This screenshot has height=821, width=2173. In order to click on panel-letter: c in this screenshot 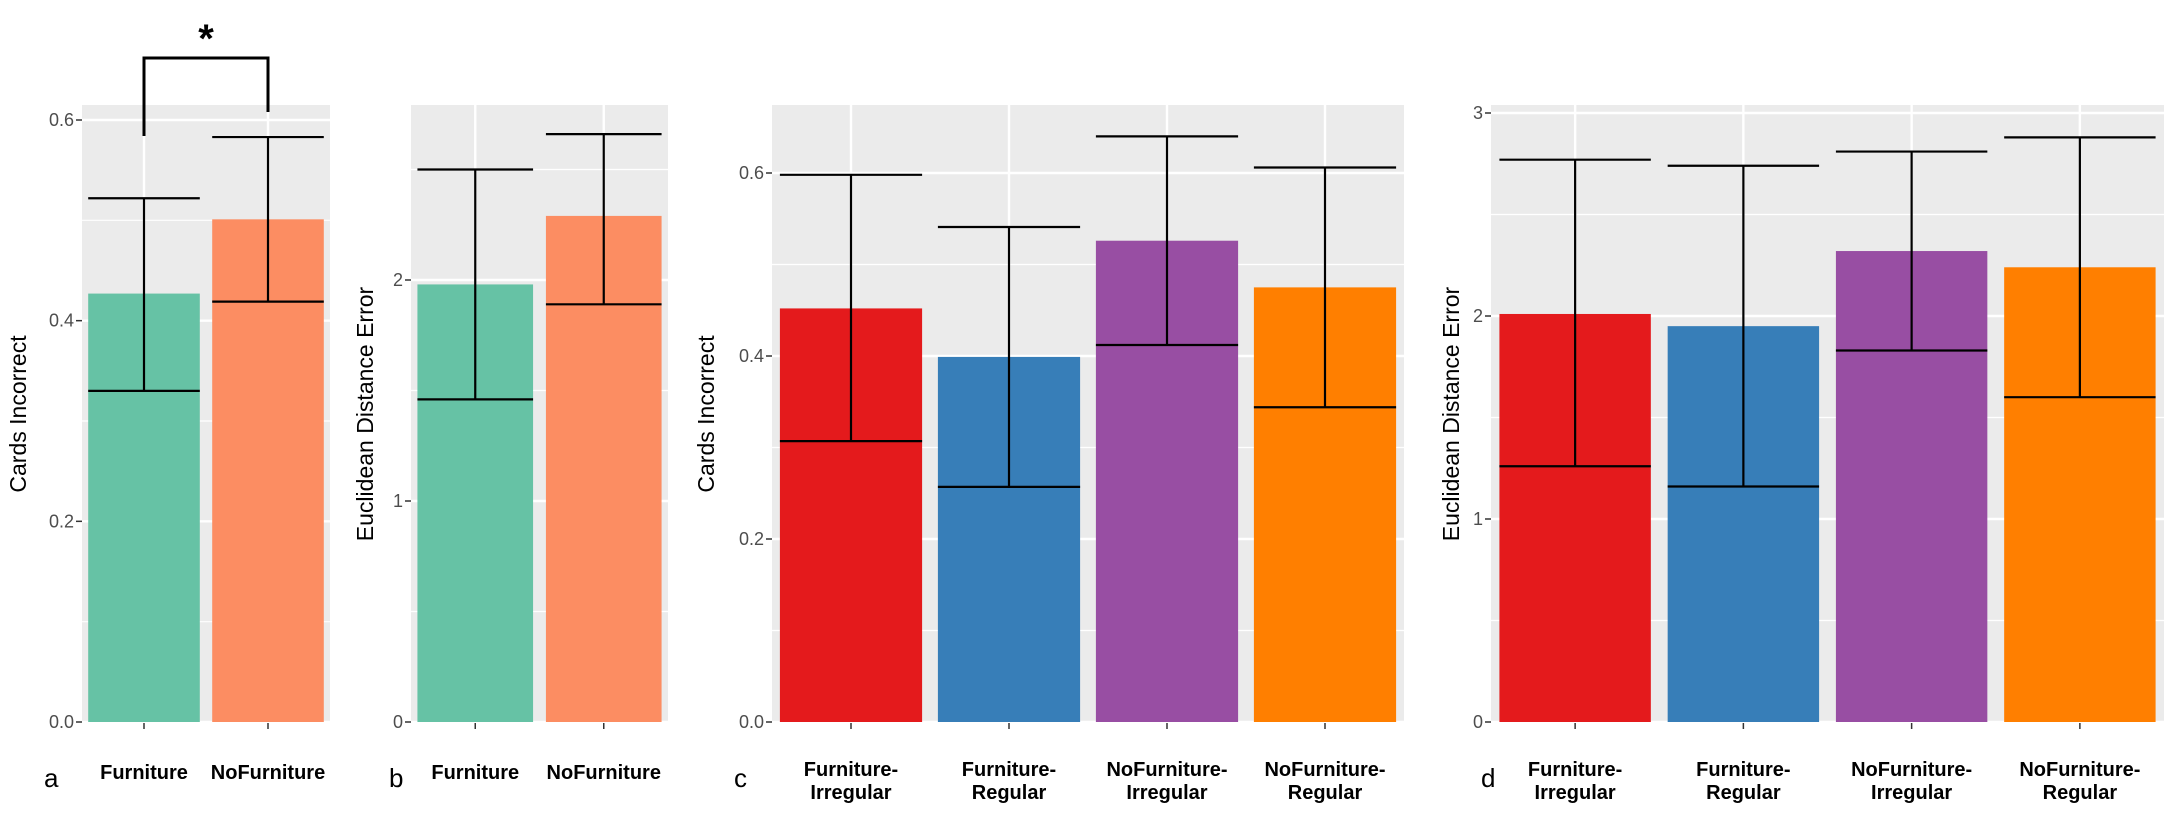, I will do `click(740, 778)`.